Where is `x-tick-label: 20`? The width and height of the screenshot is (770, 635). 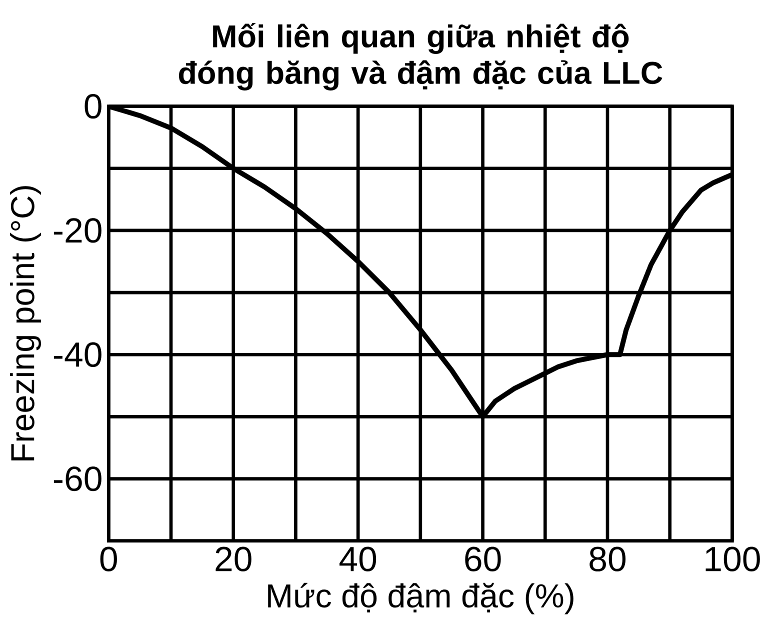
x-tick-label: 20 is located at coordinates (234, 559).